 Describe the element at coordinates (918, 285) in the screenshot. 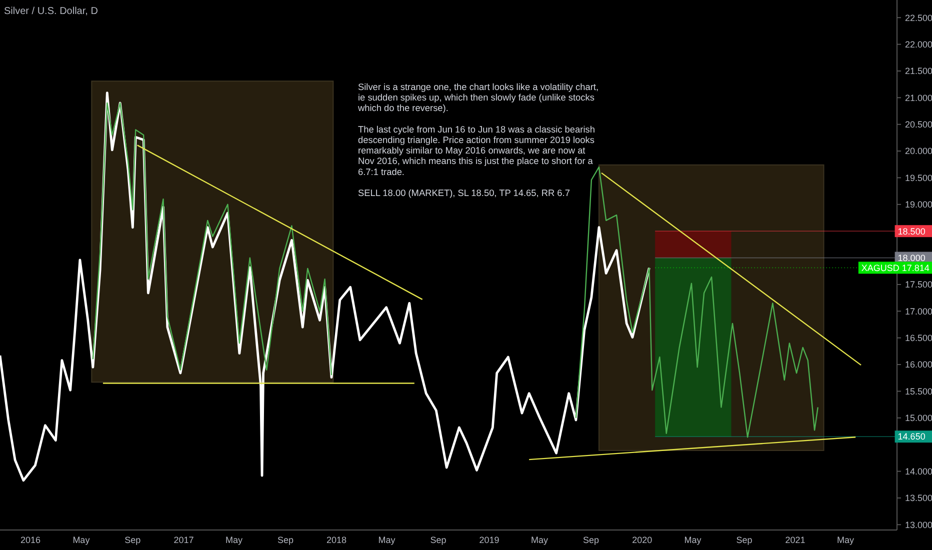

I see `y-tick-label: 17.500` at that location.